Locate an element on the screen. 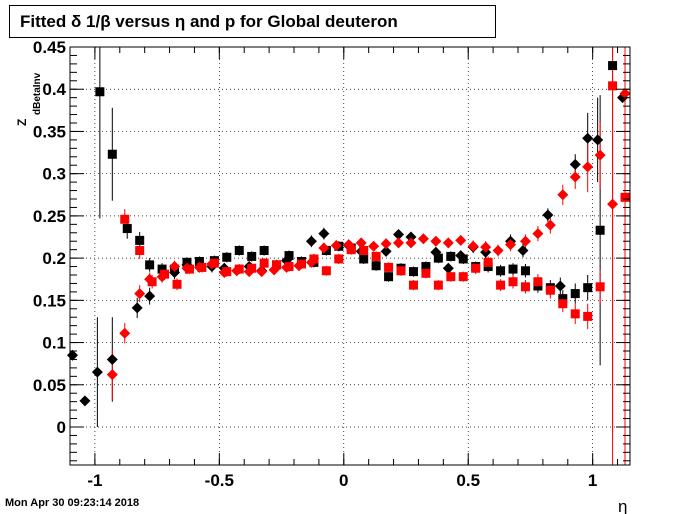 The image size is (700, 514). y-tick-label: 0.05 is located at coordinates (49, 385).